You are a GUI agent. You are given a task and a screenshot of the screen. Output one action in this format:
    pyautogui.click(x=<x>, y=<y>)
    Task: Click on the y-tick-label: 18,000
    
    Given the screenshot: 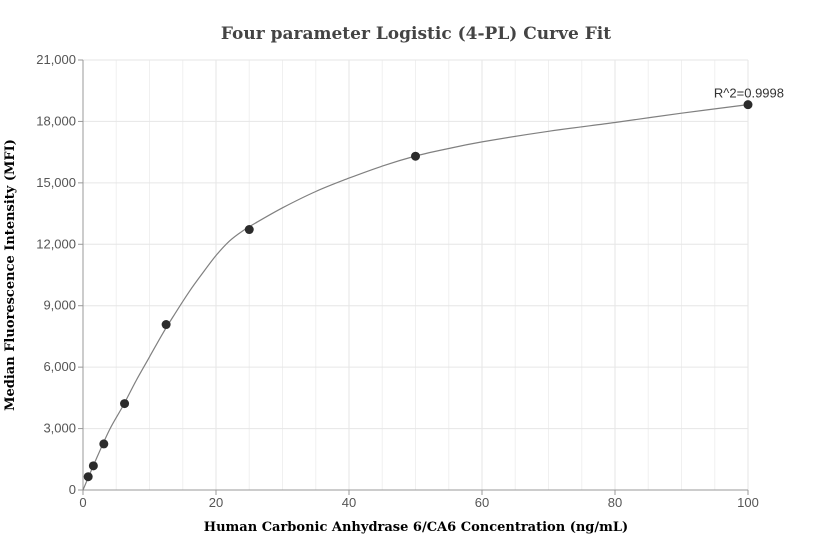 What is the action you would take?
    pyautogui.click(x=56, y=120)
    